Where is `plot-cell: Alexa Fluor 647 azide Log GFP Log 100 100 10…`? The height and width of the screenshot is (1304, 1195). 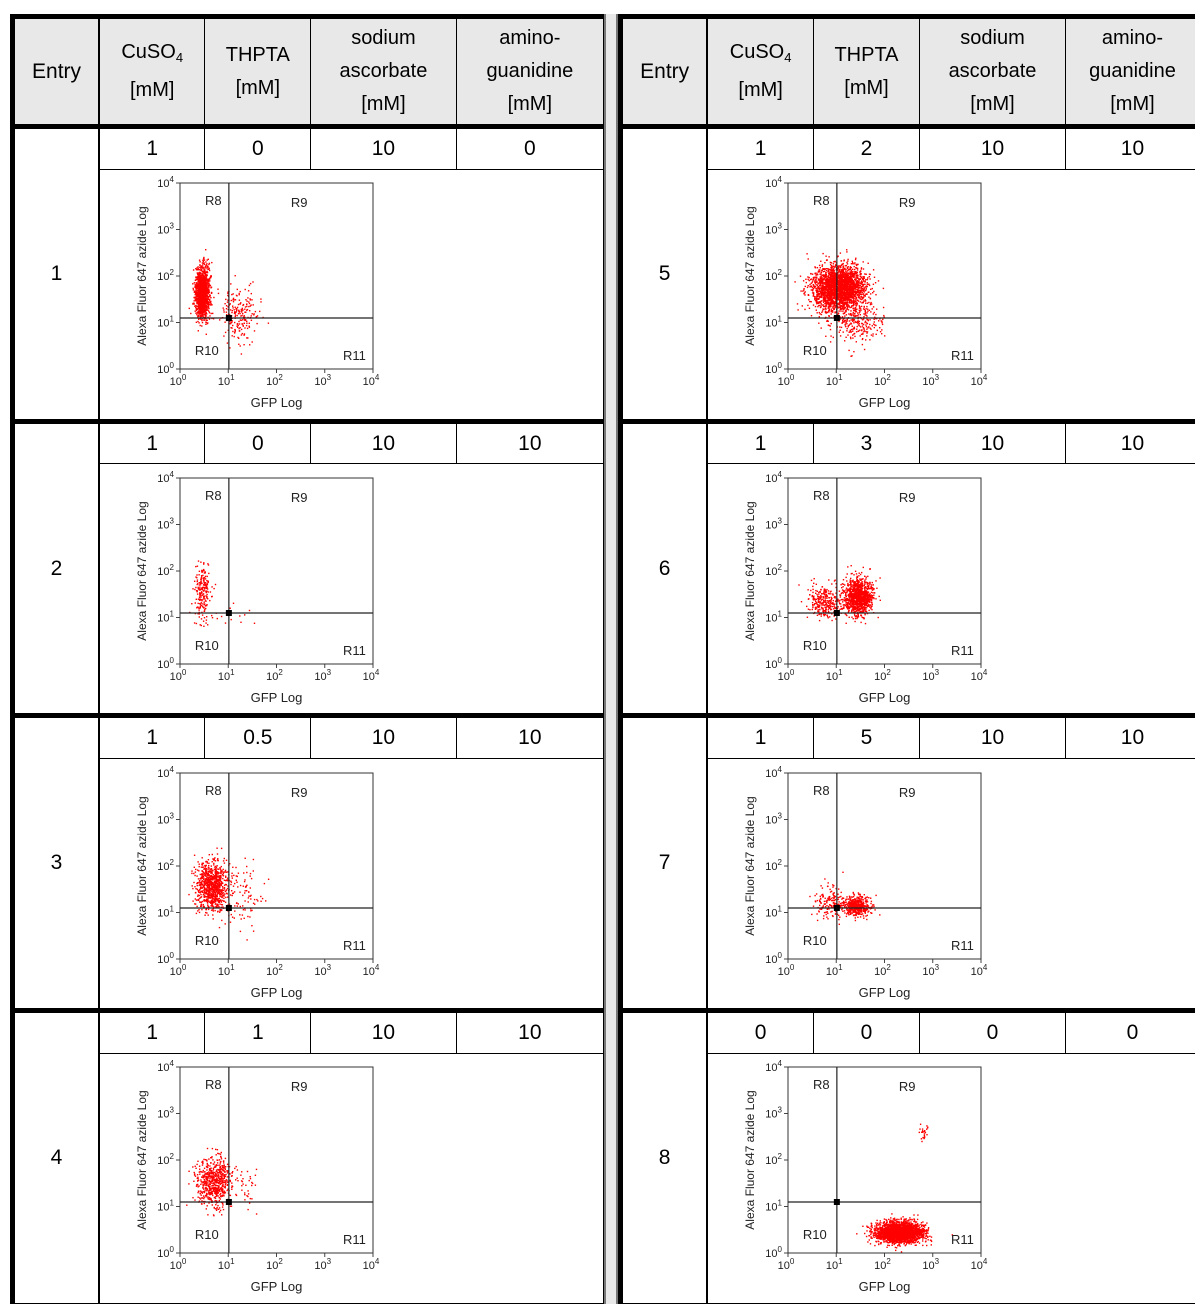
plot-cell: Alexa Fluor 647 azide Log GFP Log 100 100 10… is located at coordinates (351, 590).